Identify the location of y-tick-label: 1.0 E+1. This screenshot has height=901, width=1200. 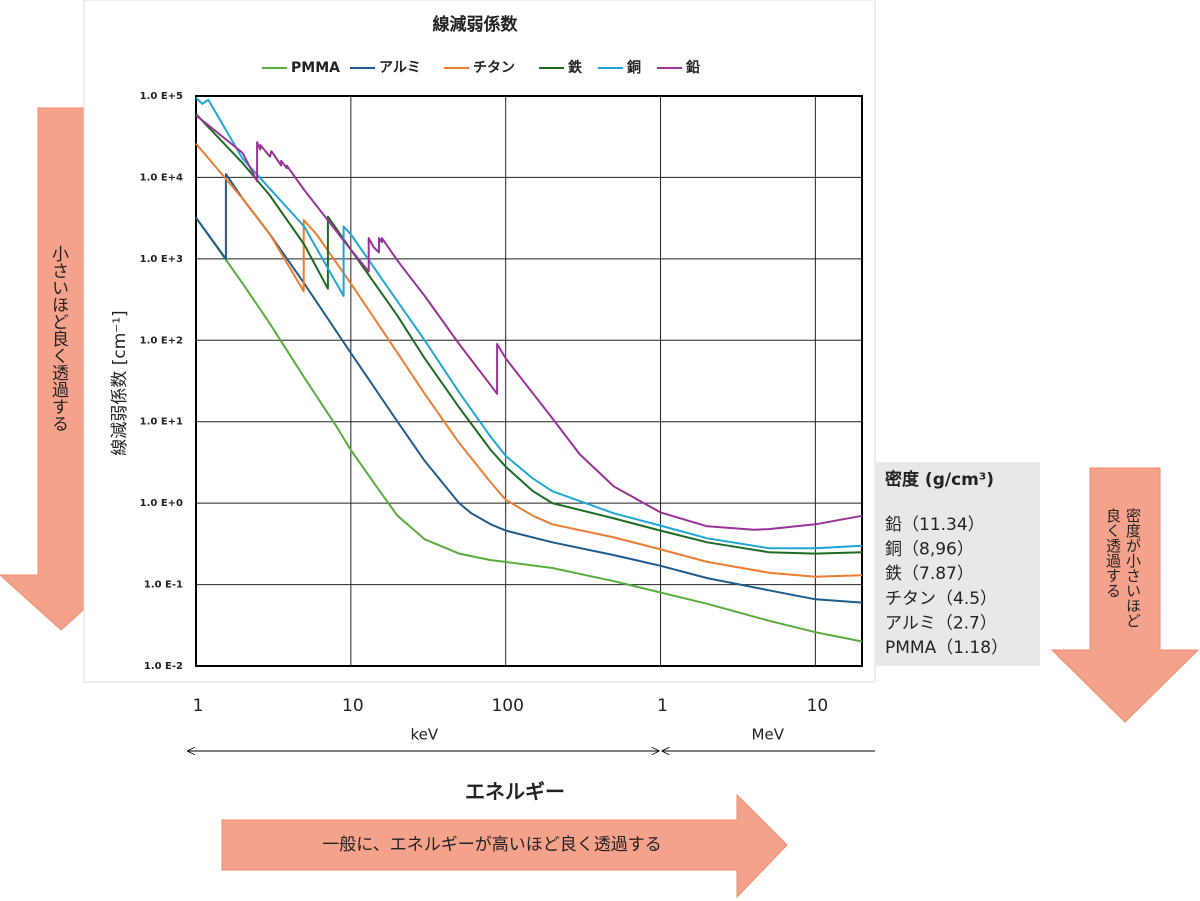
(161, 422).